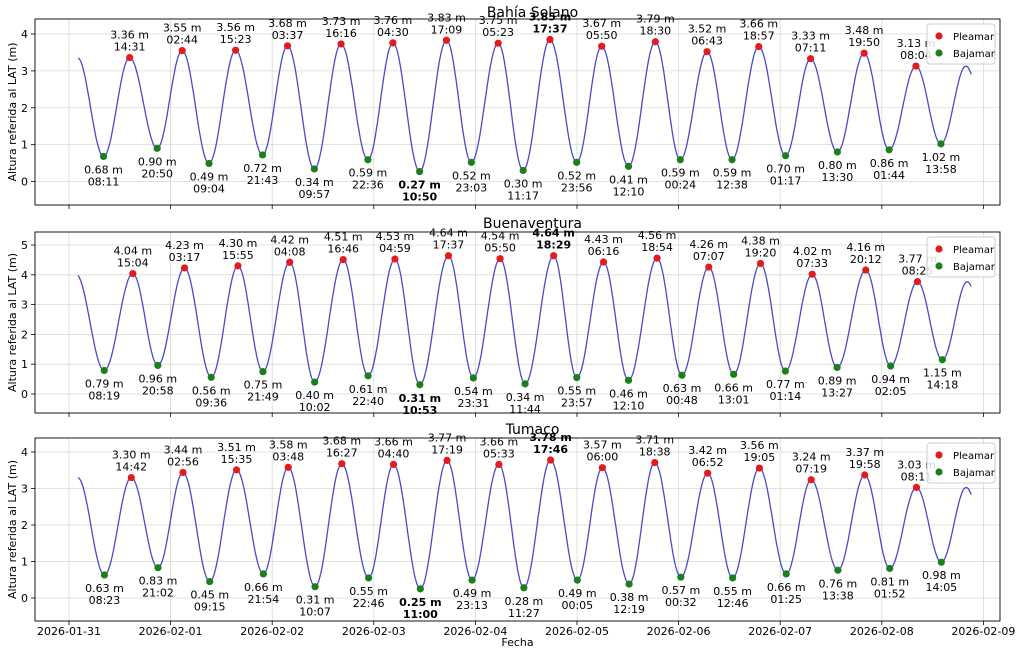 Image resolution: width=1024 pixels, height=656 pixels. I want to click on y-tick-label: 4, so click(24, 34).